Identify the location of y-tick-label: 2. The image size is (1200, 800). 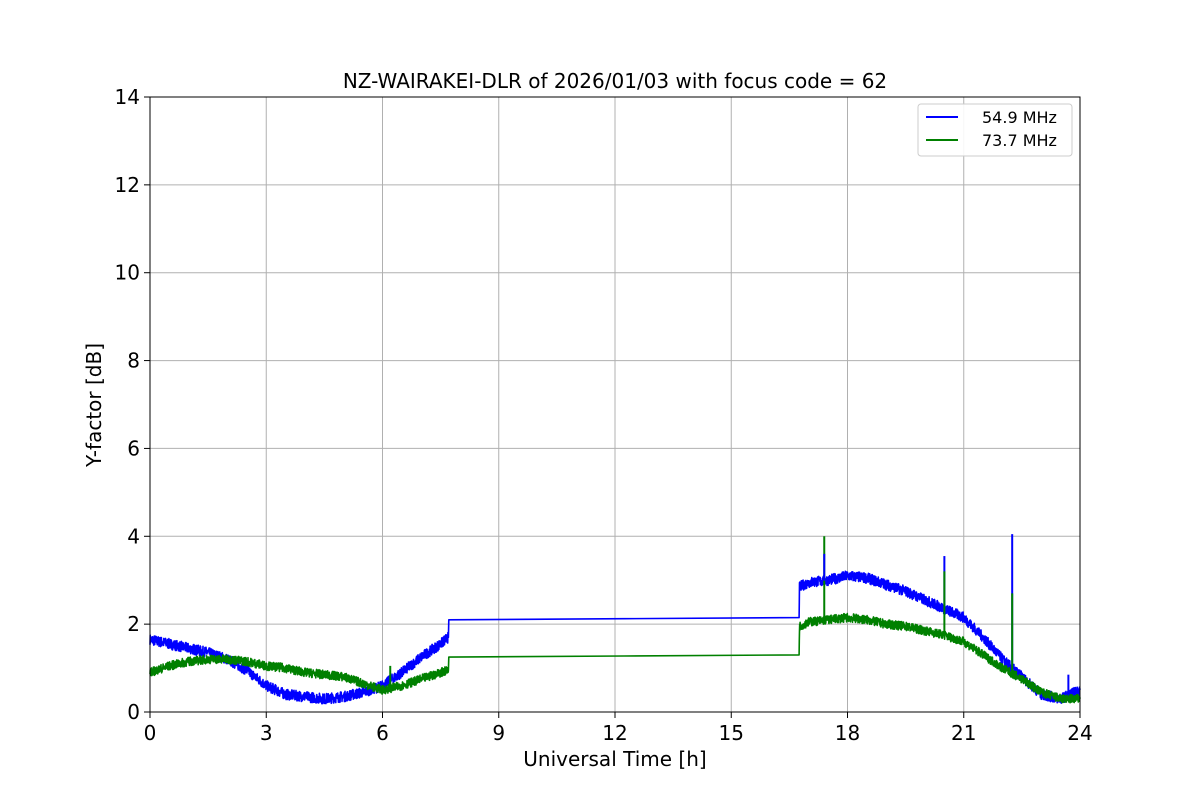
(133, 624).